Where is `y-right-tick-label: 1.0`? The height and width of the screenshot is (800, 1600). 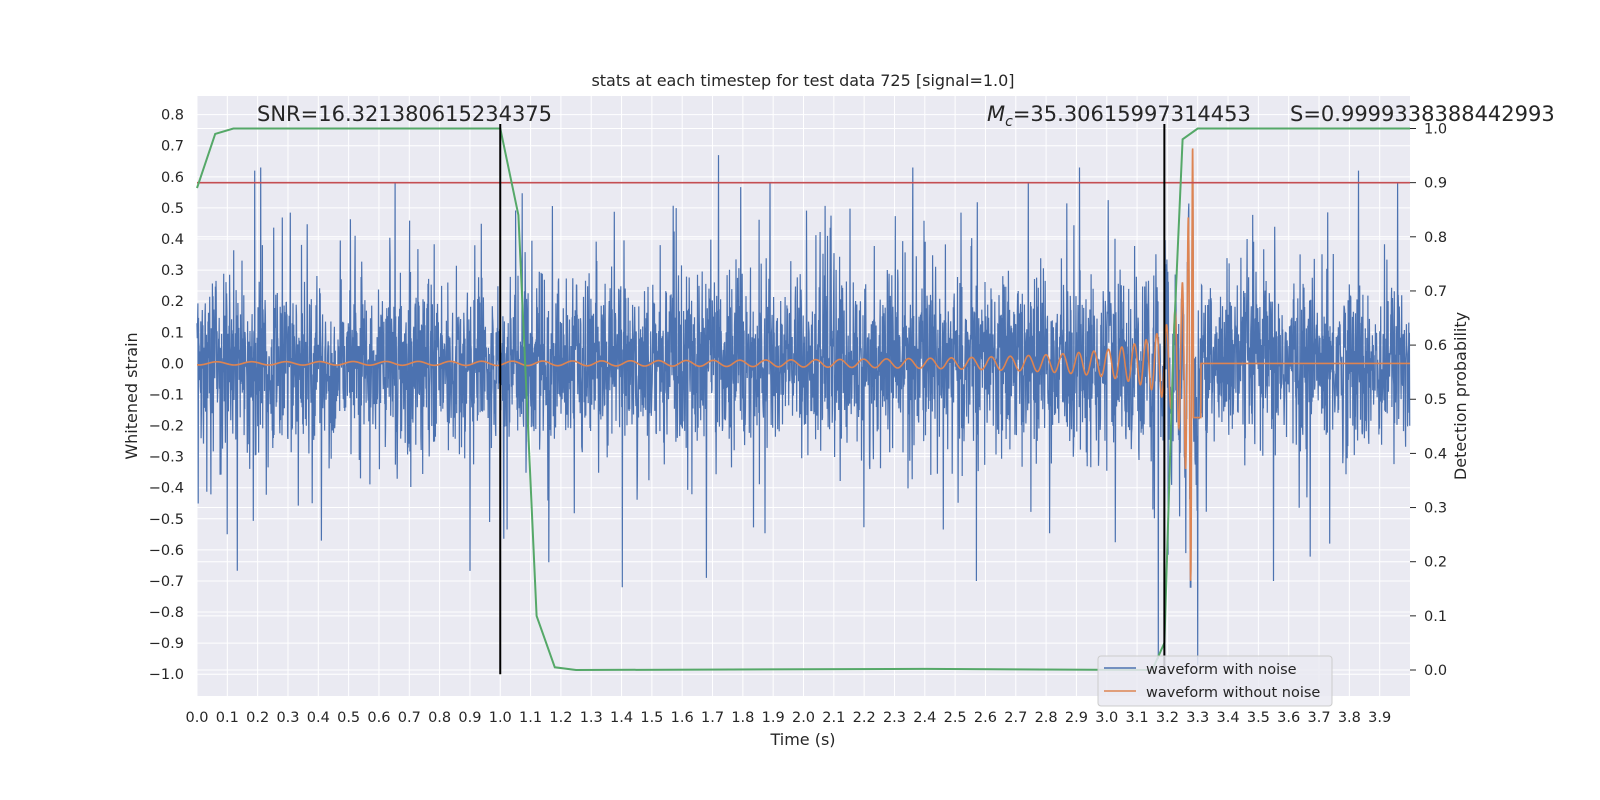 y-right-tick-label: 1.0 is located at coordinates (1435, 129).